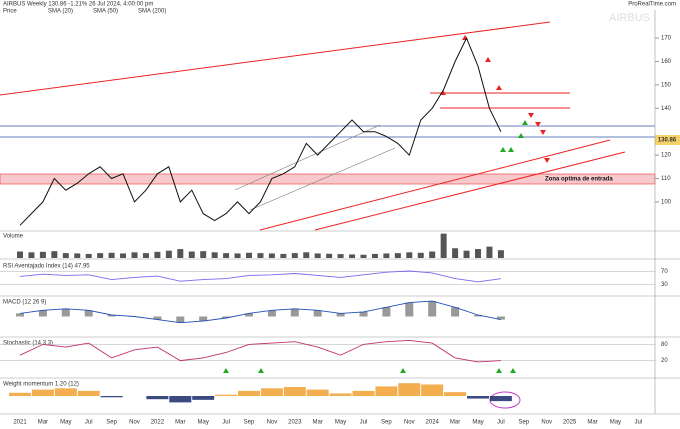 The image size is (680, 429). Describe the element at coordinates (570, 423) in the screenshot. I see `x-tick-label: 2025` at that location.